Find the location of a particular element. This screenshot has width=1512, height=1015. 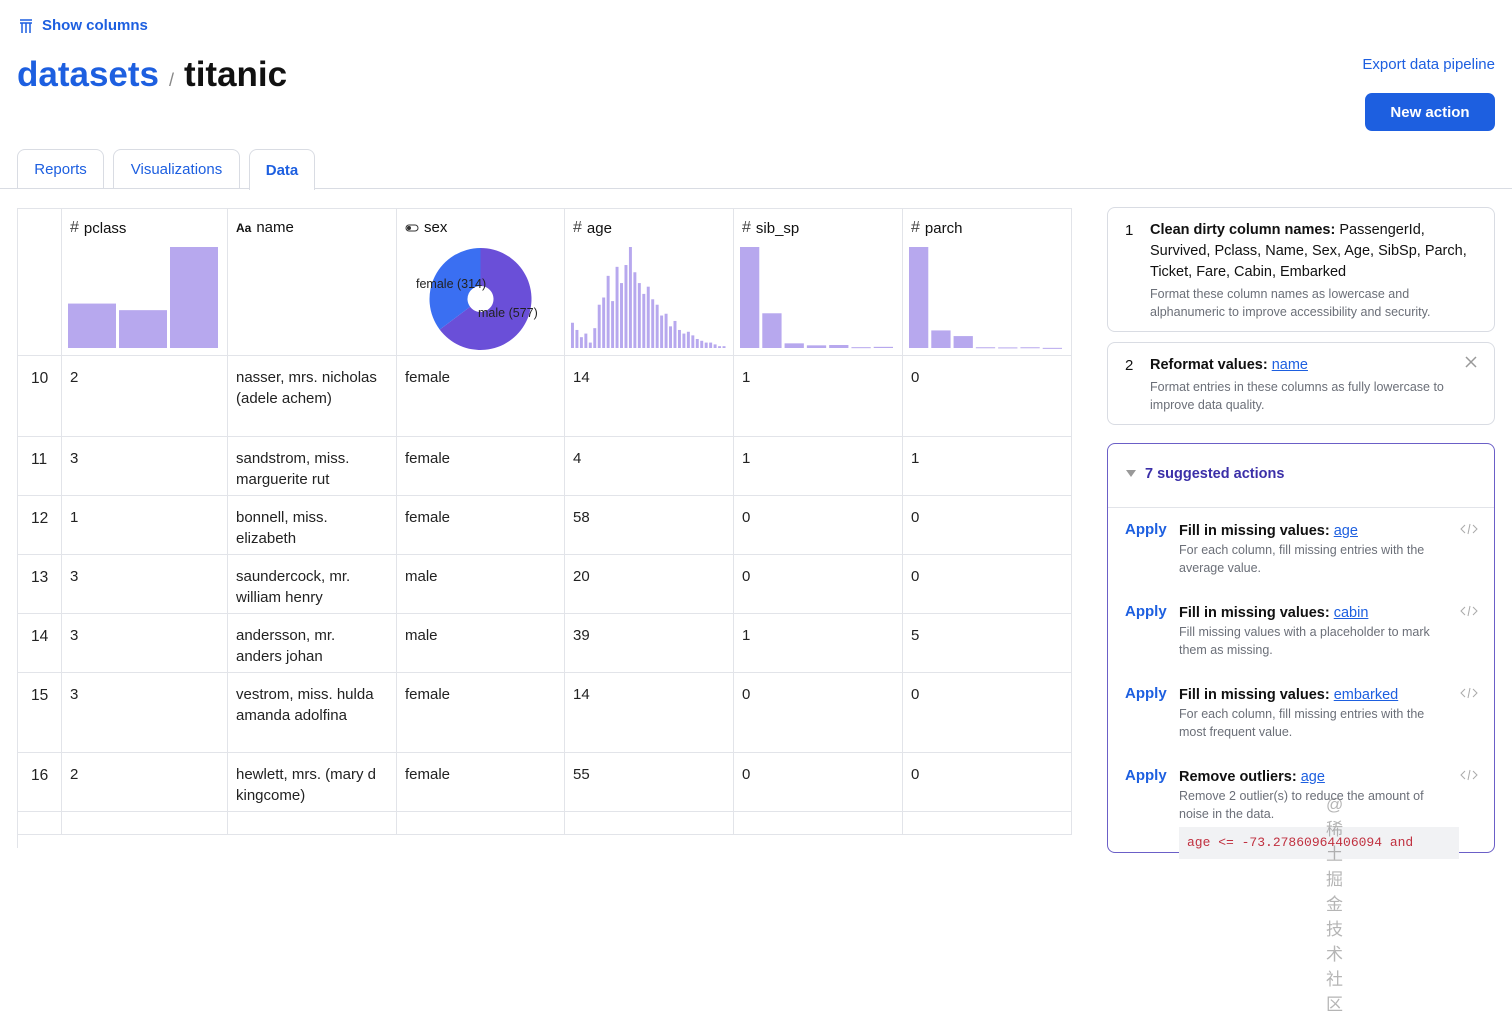

table-cell: 5 is located at coordinates (987, 643).